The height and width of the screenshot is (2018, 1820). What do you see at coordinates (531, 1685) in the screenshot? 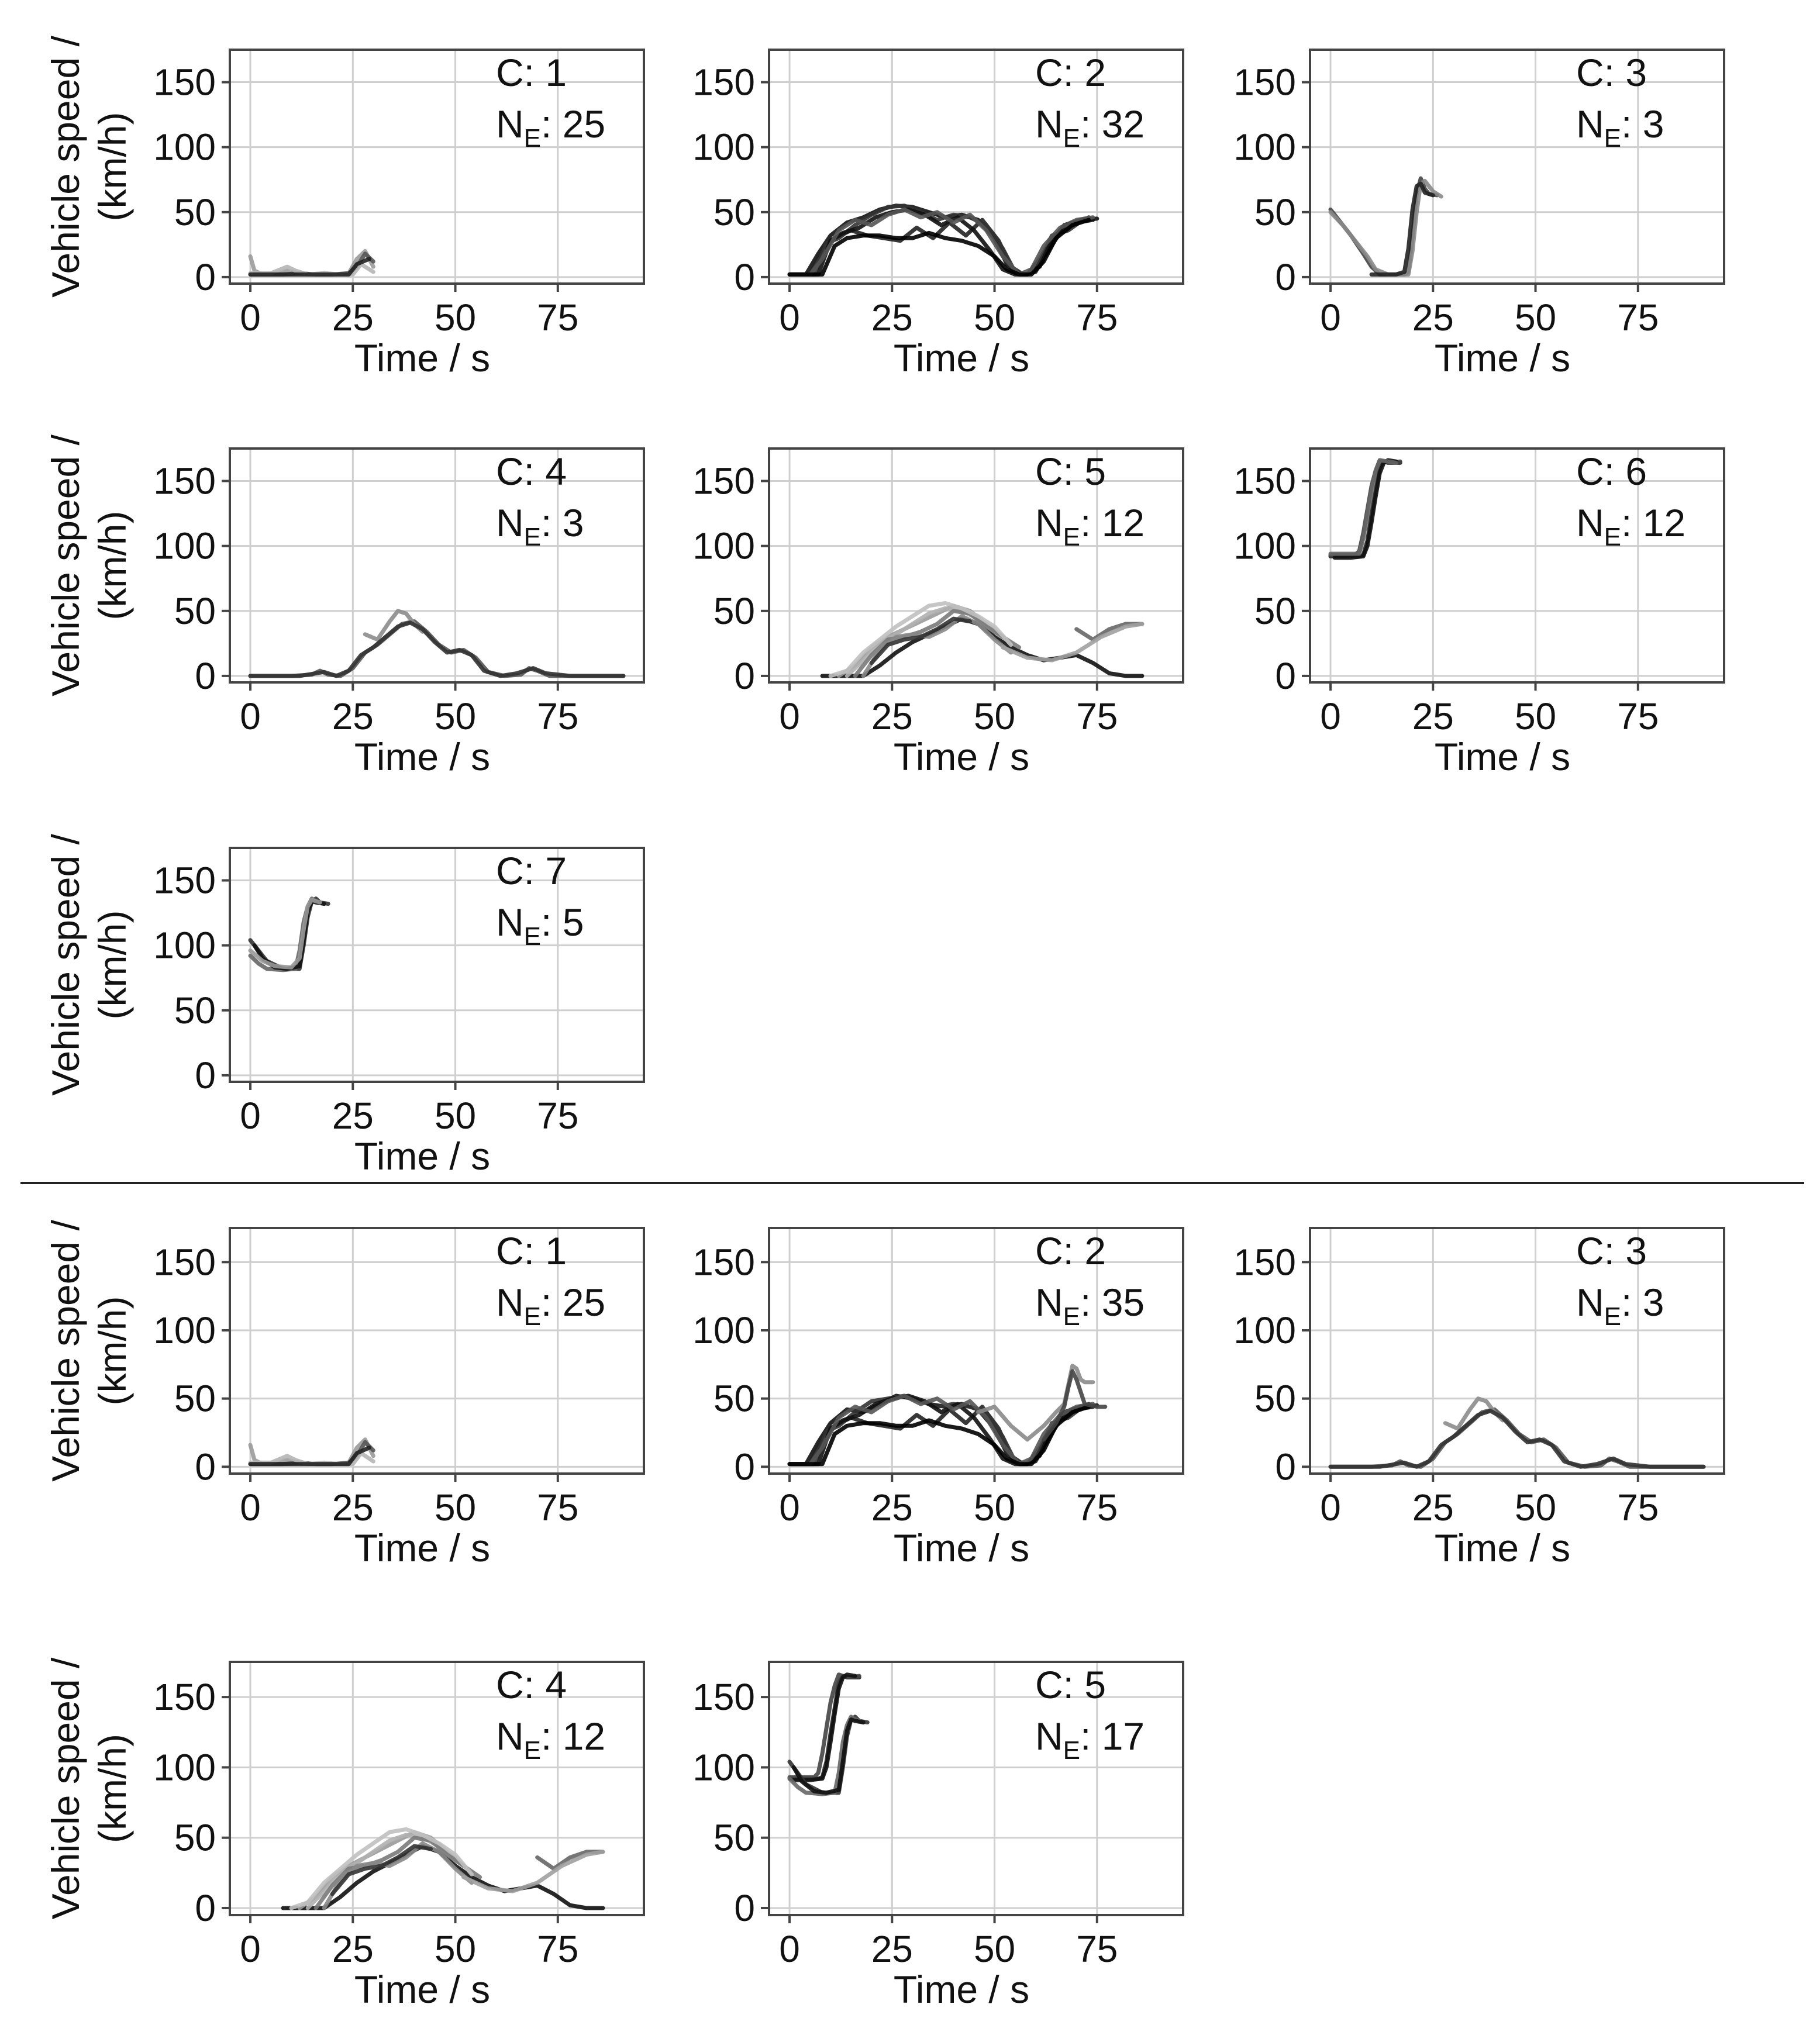
I see `cluster-label: C: 4` at bounding box center [531, 1685].